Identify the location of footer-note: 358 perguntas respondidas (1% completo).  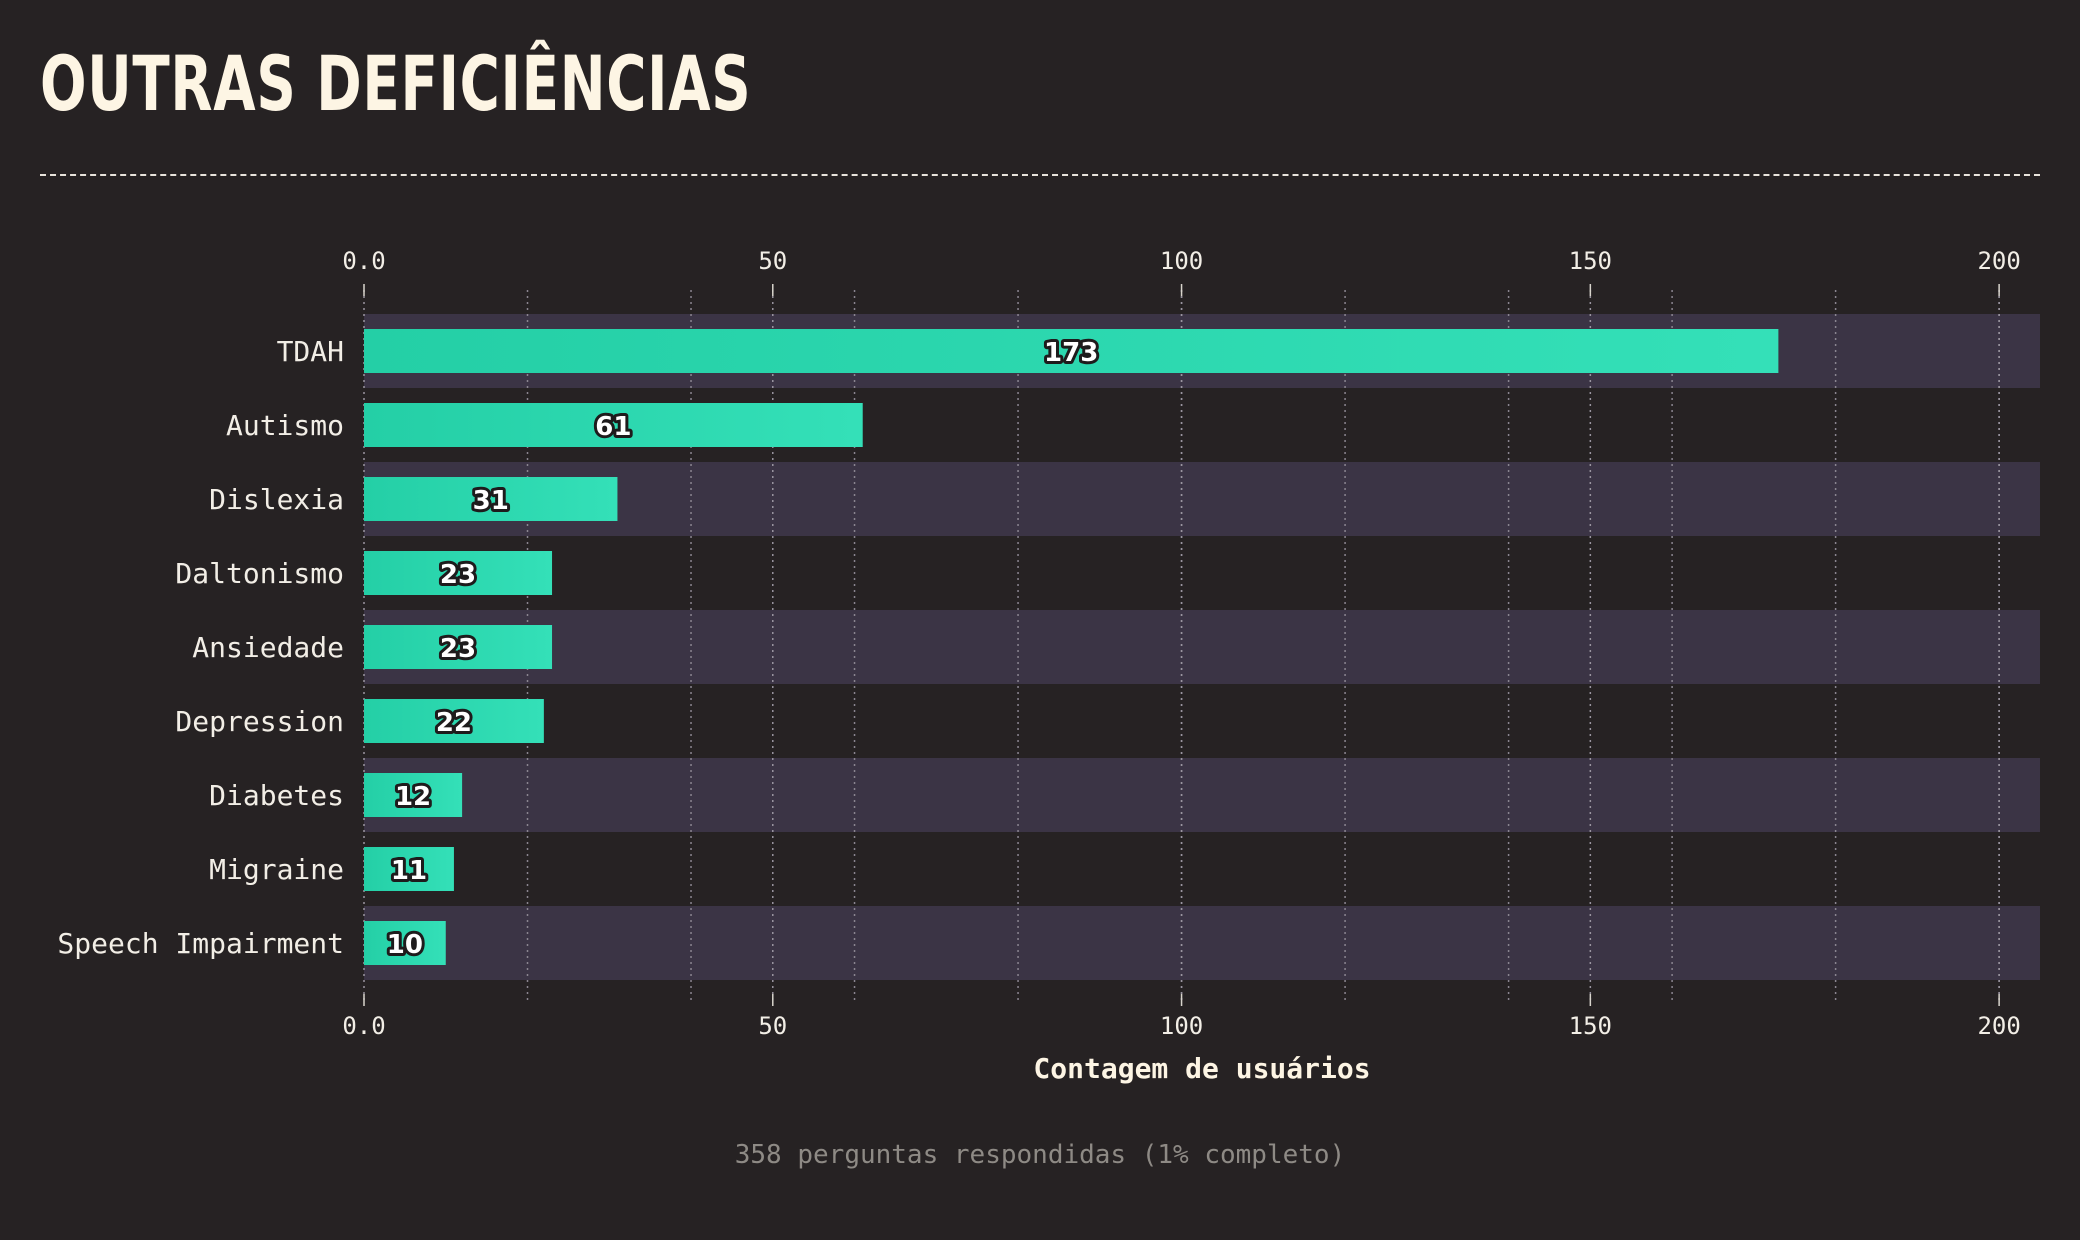
(1040, 1155).